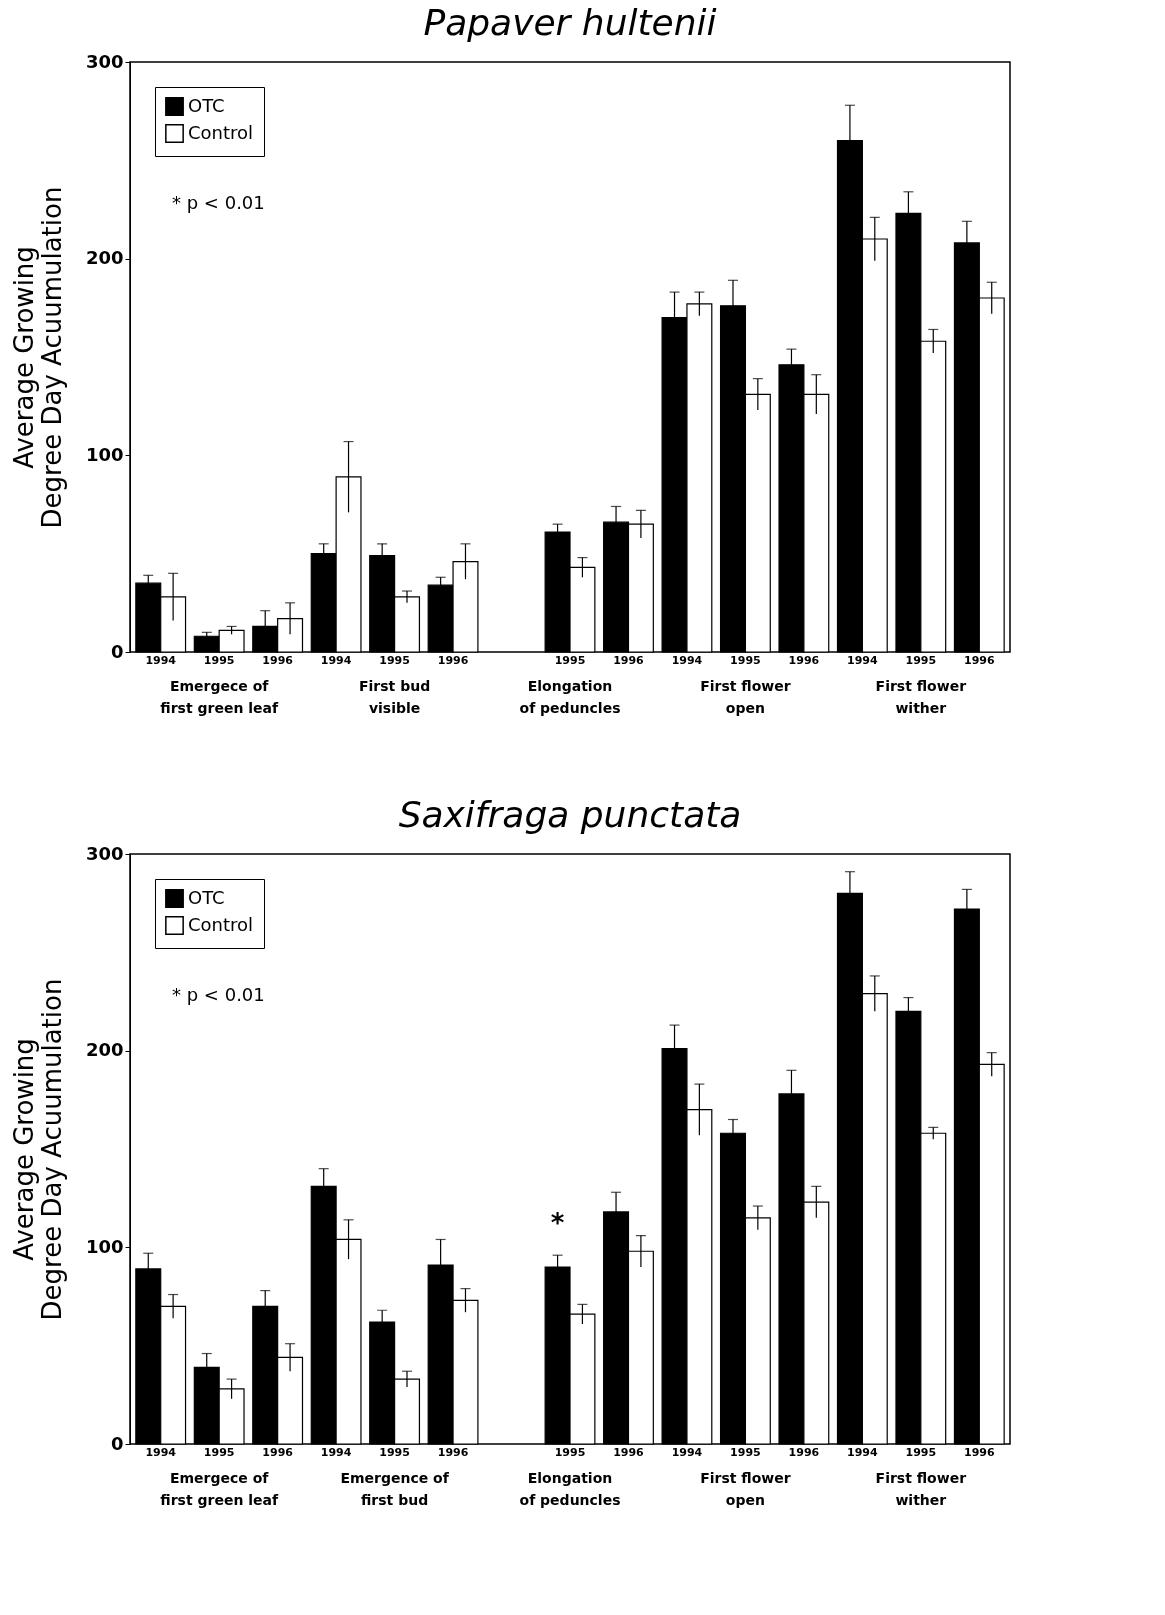 This screenshot has width=1165, height=1615. Describe the element at coordinates (395, 1489) in the screenshot. I see `text: Emergence of first bud` at that location.